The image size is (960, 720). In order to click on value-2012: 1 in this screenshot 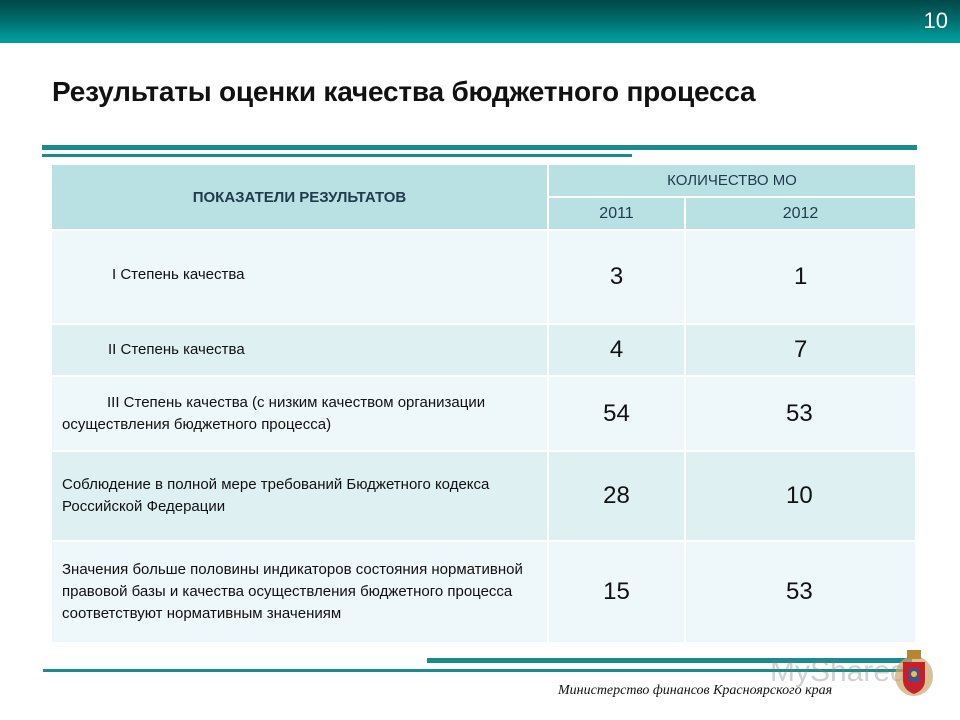, I will do `click(800, 277)`.